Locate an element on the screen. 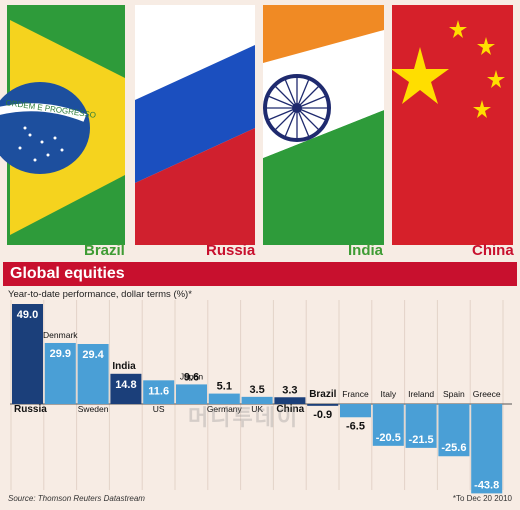 The width and height of the screenshot is (520, 510). flag-label-india: India is located at coordinates (366, 250).